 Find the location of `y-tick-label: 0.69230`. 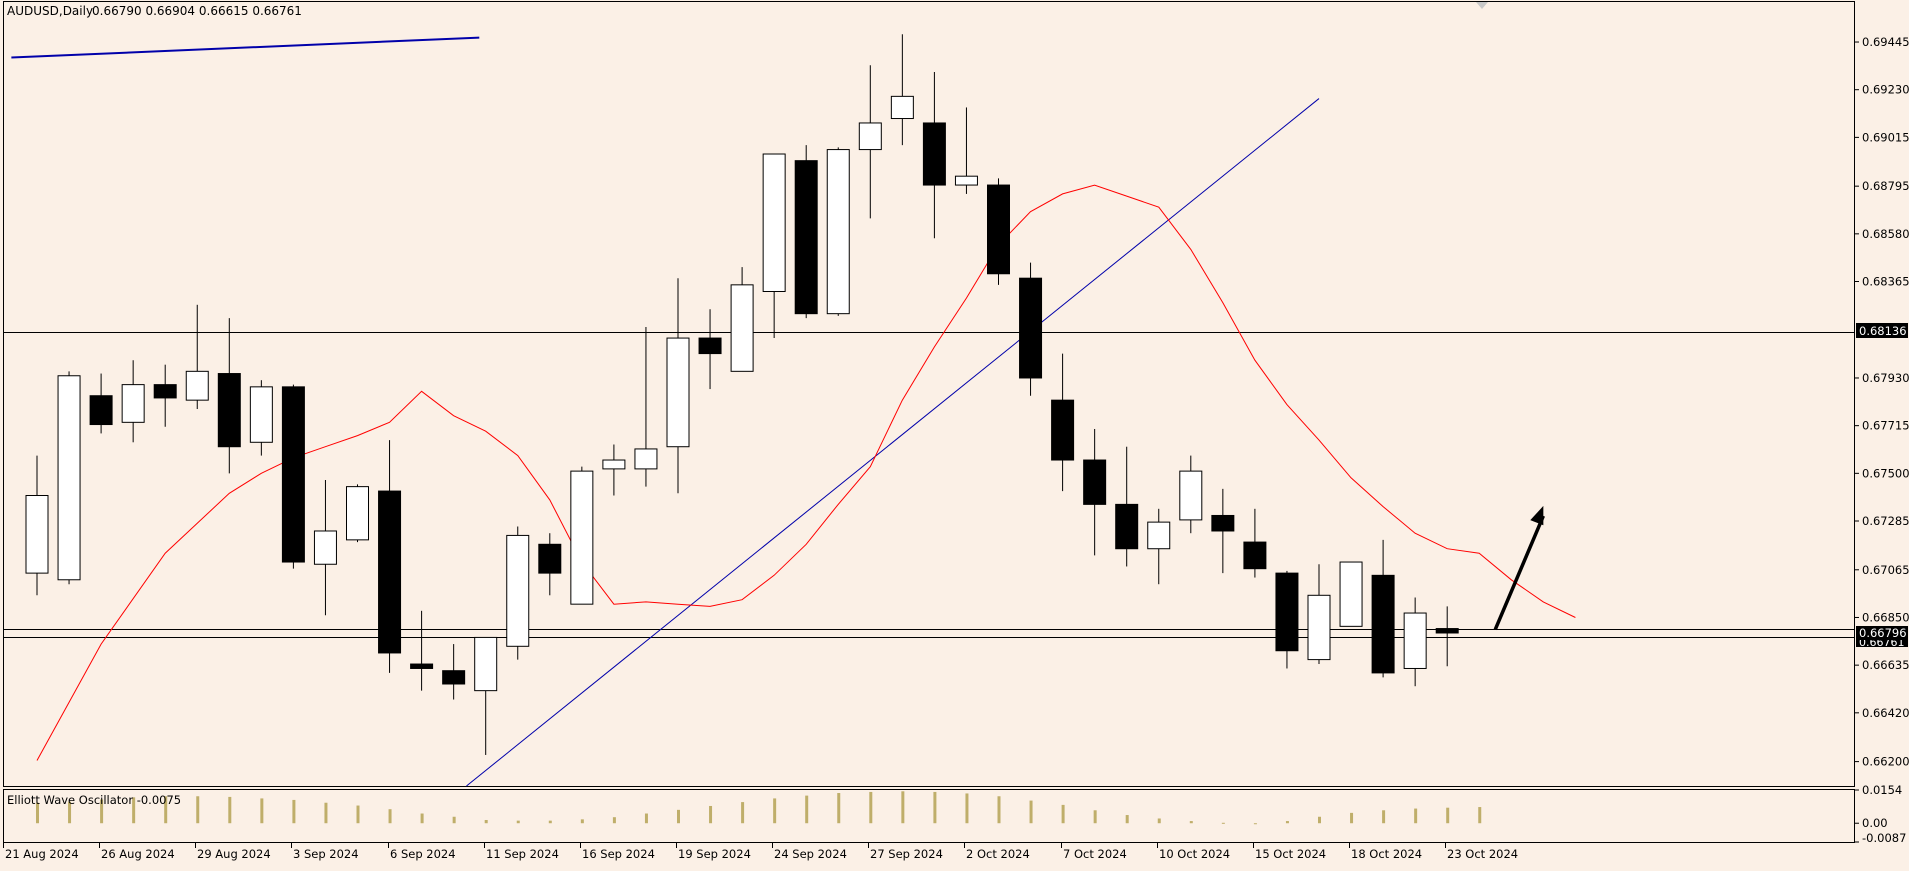

y-tick-label: 0.69230 is located at coordinates (1885, 90).